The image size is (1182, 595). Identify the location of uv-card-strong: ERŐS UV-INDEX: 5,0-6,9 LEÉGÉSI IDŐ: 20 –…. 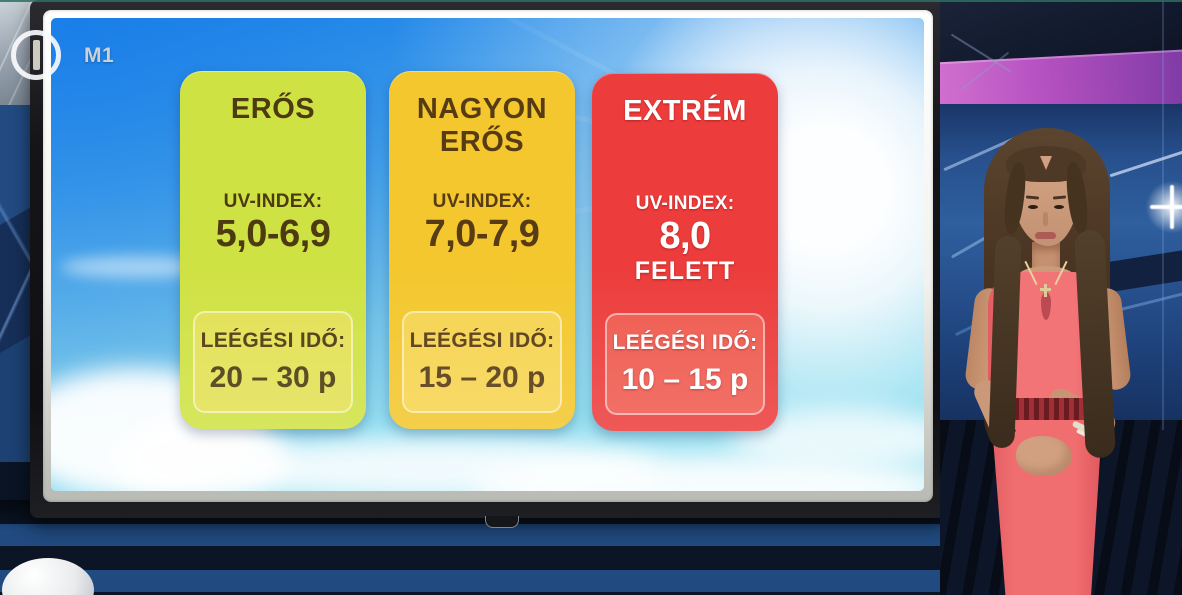
(273, 250).